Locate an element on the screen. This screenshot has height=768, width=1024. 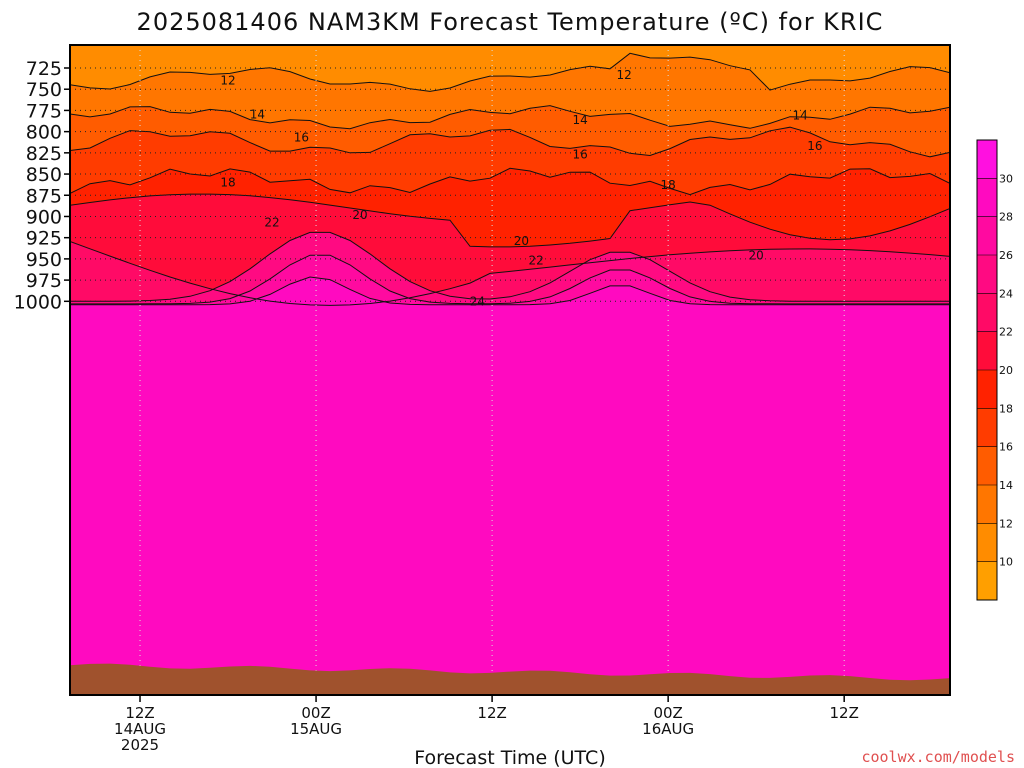
contour-label: 24 is located at coordinates (477, 301).